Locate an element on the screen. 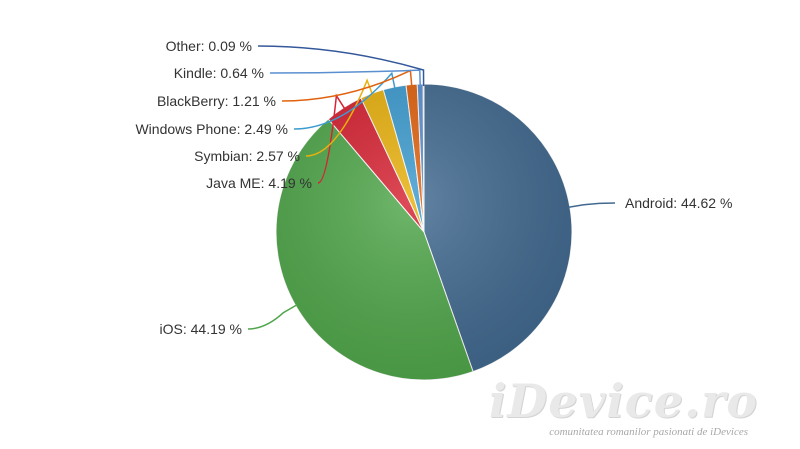  connector-symbian is located at coordinates (339, 117).